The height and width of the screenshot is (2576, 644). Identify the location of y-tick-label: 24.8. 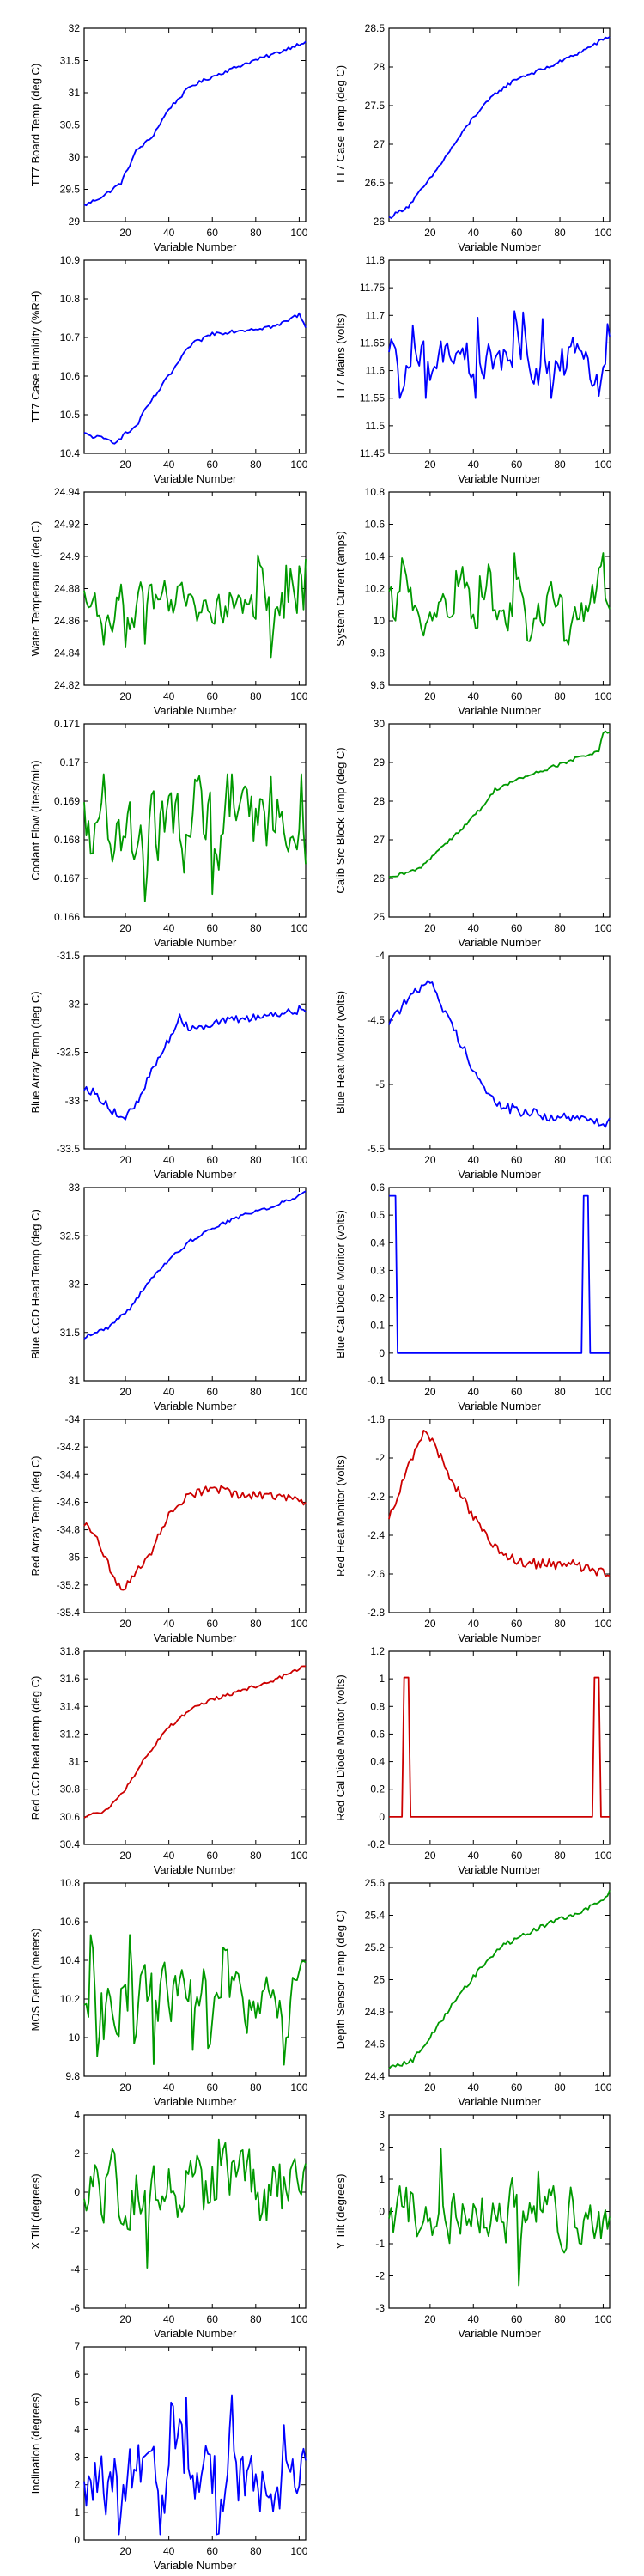
(376, 2012).